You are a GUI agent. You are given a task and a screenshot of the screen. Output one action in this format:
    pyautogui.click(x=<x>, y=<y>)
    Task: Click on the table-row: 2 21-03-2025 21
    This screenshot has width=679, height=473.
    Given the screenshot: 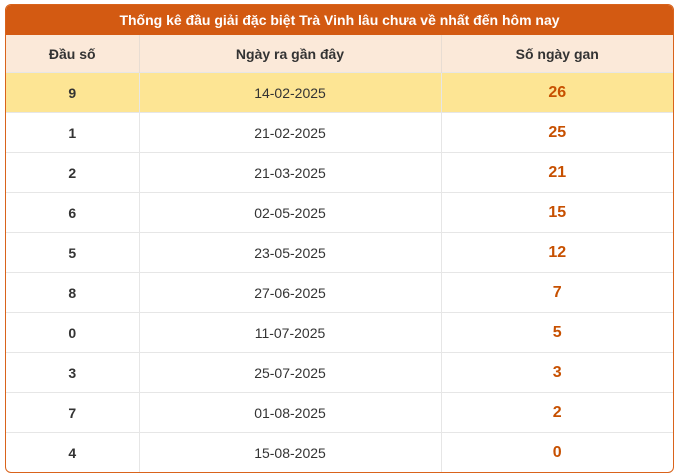 What is the action you would take?
    pyautogui.click(x=339, y=172)
    